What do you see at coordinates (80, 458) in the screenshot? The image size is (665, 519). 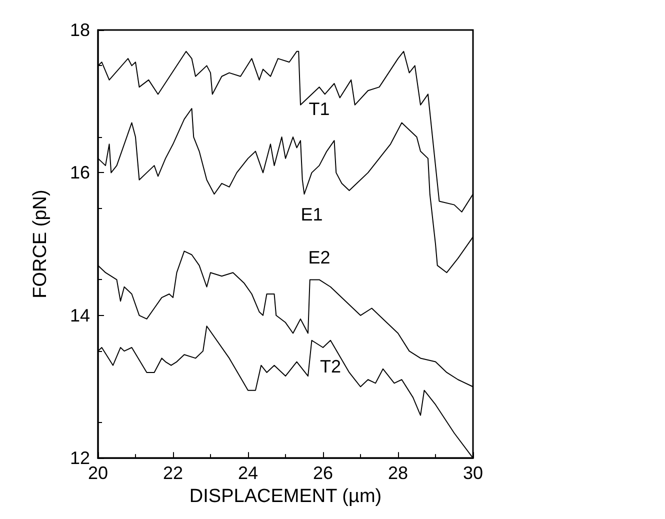 I see `y-tick-label: 12` at bounding box center [80, 458].